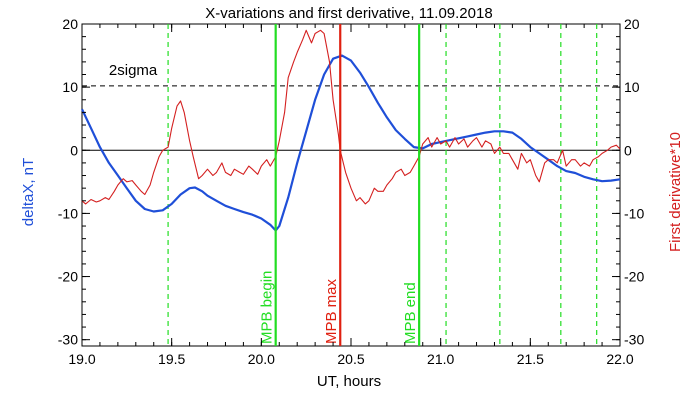 The image size is (700, 400). What do you see at coordinates (74, 182) in the screenshot?
I see `y-axis-left: 20 10 0 -10 -20 -30` at bounding box center [74, 182].